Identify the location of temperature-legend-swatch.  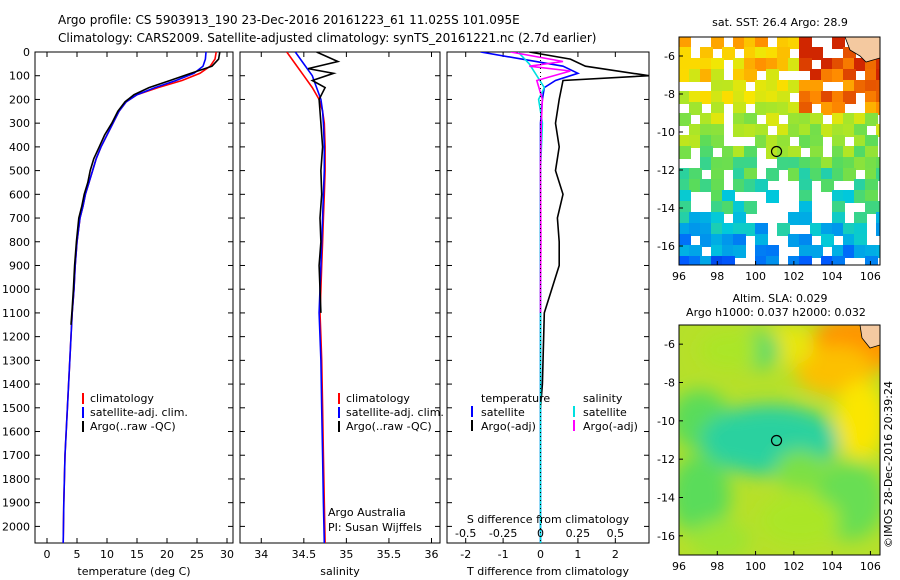
(83, 398).